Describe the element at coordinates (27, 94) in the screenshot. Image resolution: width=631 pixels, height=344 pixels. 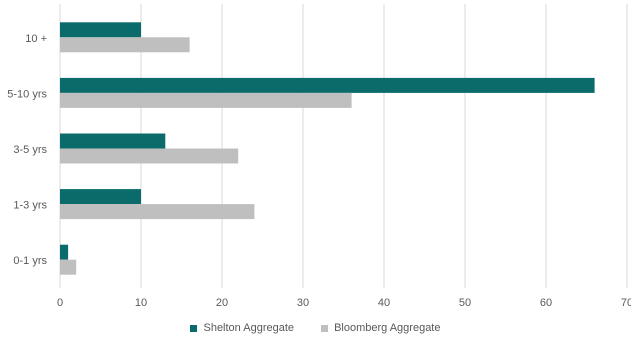
I see `category-label: 5-10 yrs` at that location.